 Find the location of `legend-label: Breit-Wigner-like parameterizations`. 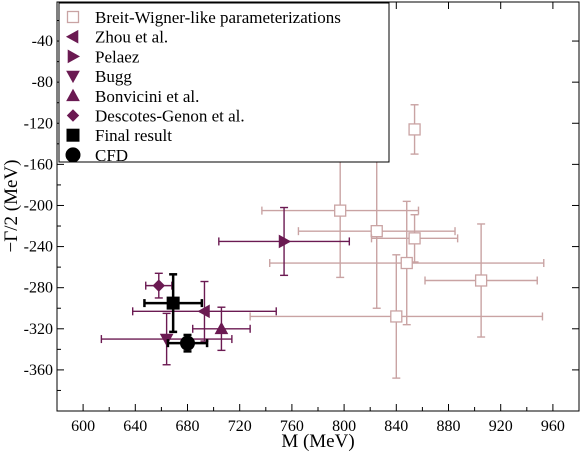

legend-label: Breit-Wigner-like parameterizations is located at coordinates (218, 17).